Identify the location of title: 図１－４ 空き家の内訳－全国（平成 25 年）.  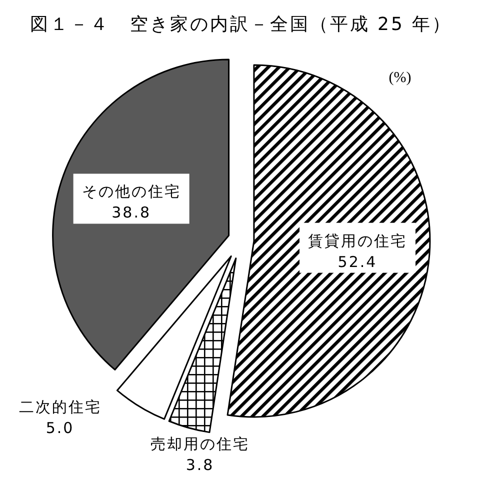
(241, 24).